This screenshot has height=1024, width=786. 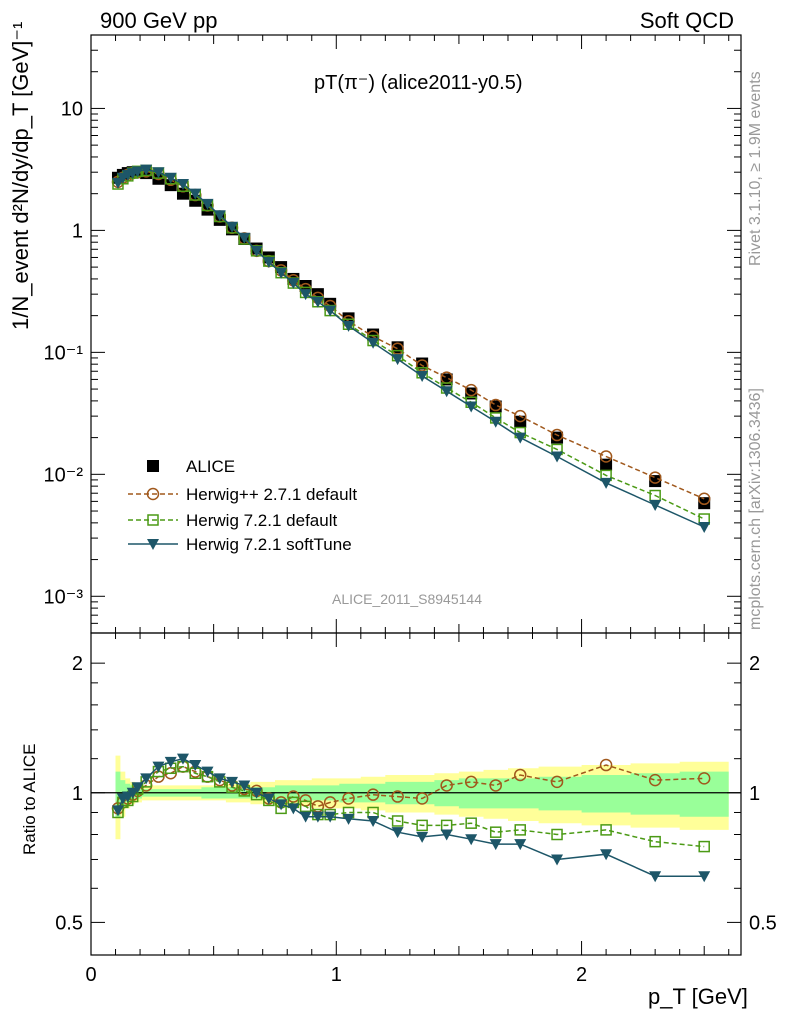 I want to click on ratio-y-tick-label-right: 2, so click(x=754, y=664).